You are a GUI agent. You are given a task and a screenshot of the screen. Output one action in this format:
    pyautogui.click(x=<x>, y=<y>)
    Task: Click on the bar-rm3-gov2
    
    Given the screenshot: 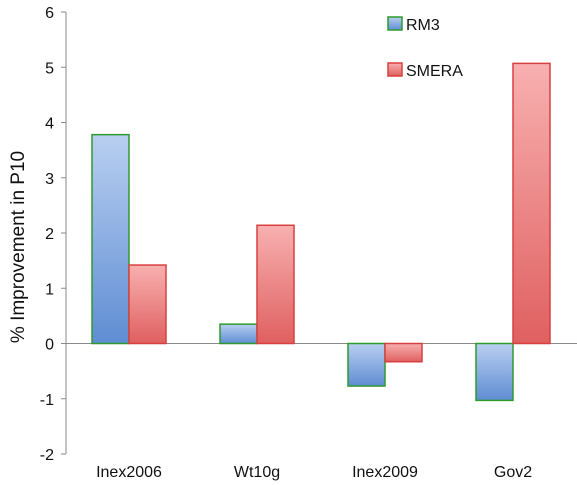 What is the action you would take?
    pyautogui.click(x=494, y=372)
    